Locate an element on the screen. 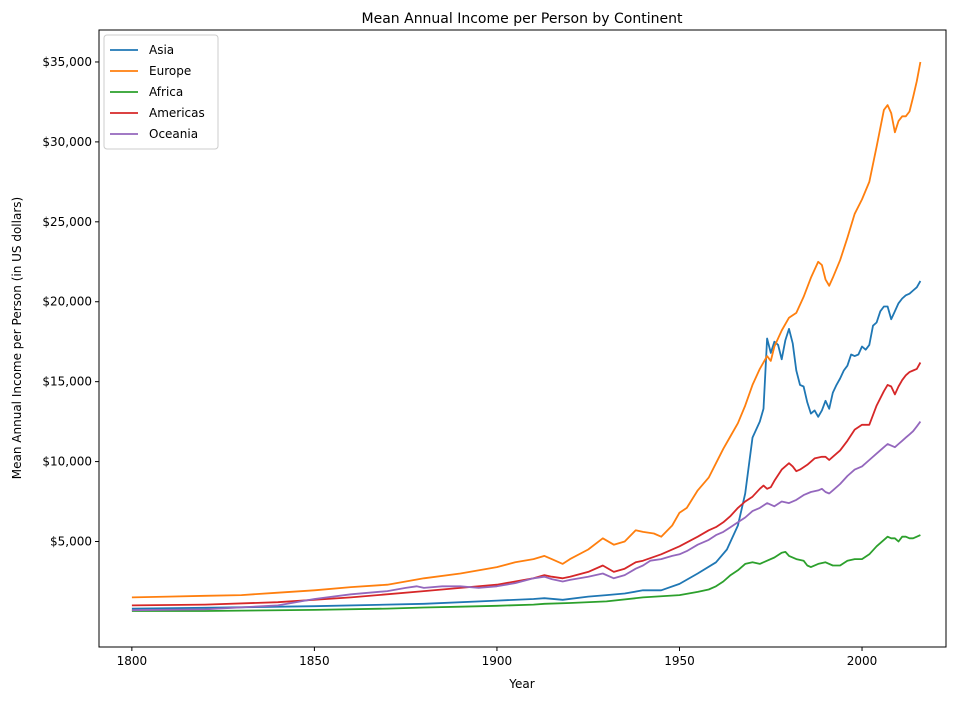  legend-label-americas: Americas is located at coordinates (177, 113).